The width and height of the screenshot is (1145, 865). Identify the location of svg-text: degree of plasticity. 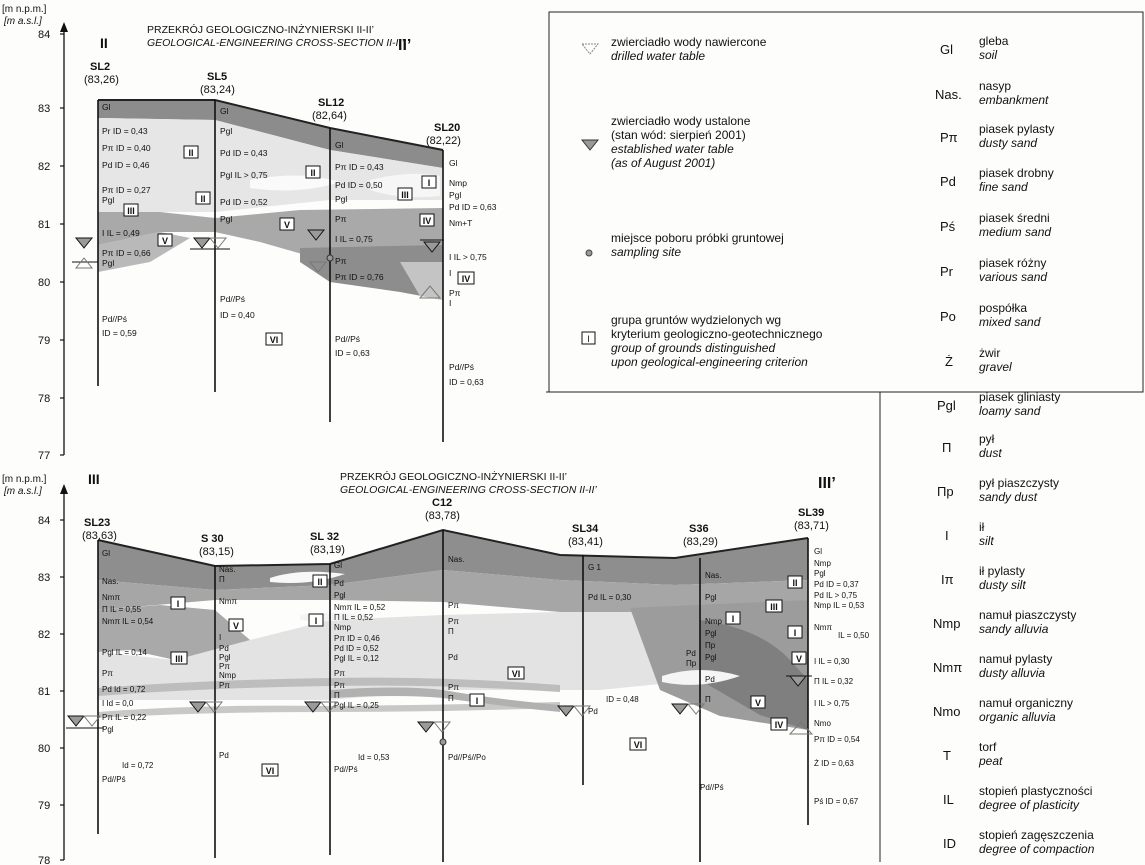
(1029, 805).